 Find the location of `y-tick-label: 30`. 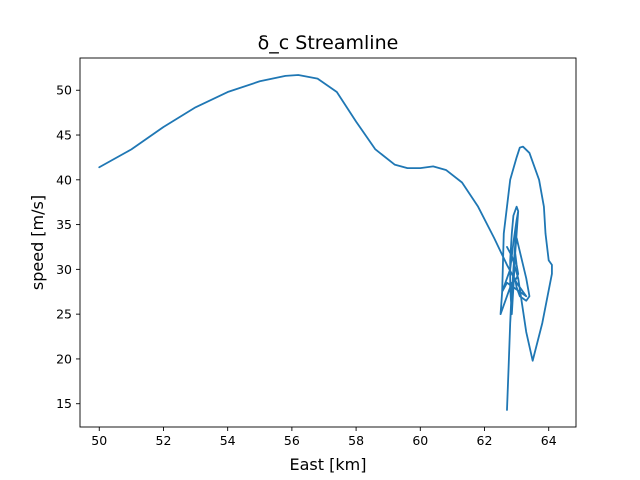

y-tick-label: 30 is located at coordinates (64, 269).